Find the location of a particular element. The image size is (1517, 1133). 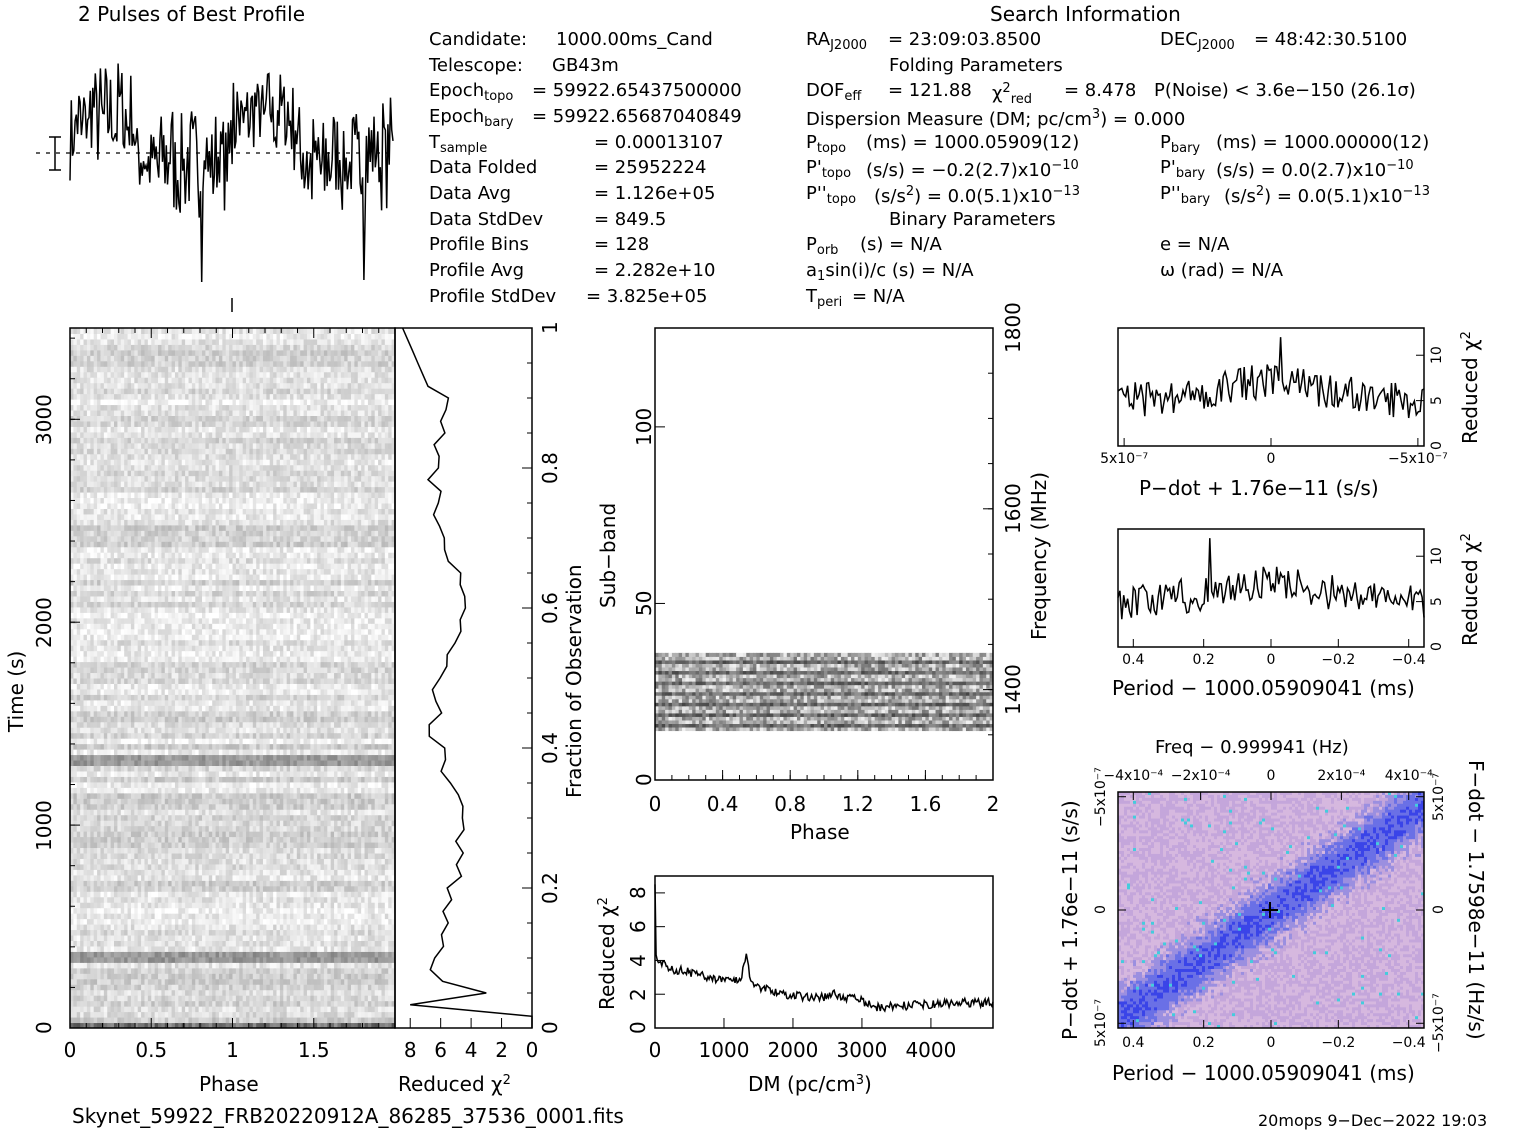

fraction-chi-line is located at coordinates (467, 677).